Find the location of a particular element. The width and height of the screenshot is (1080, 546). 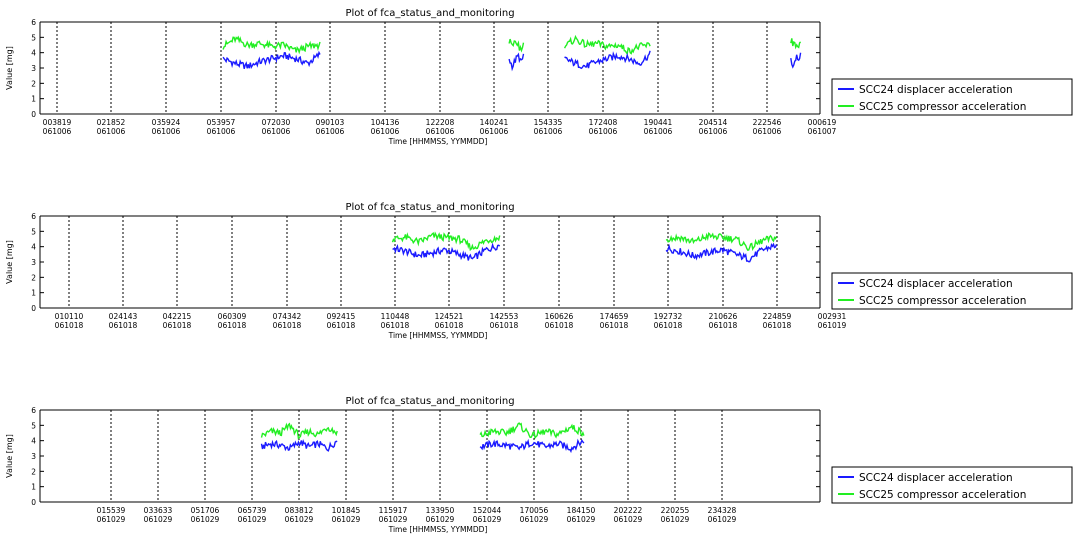

x-tick-time: 124521 is located at coordinates (449, 316).